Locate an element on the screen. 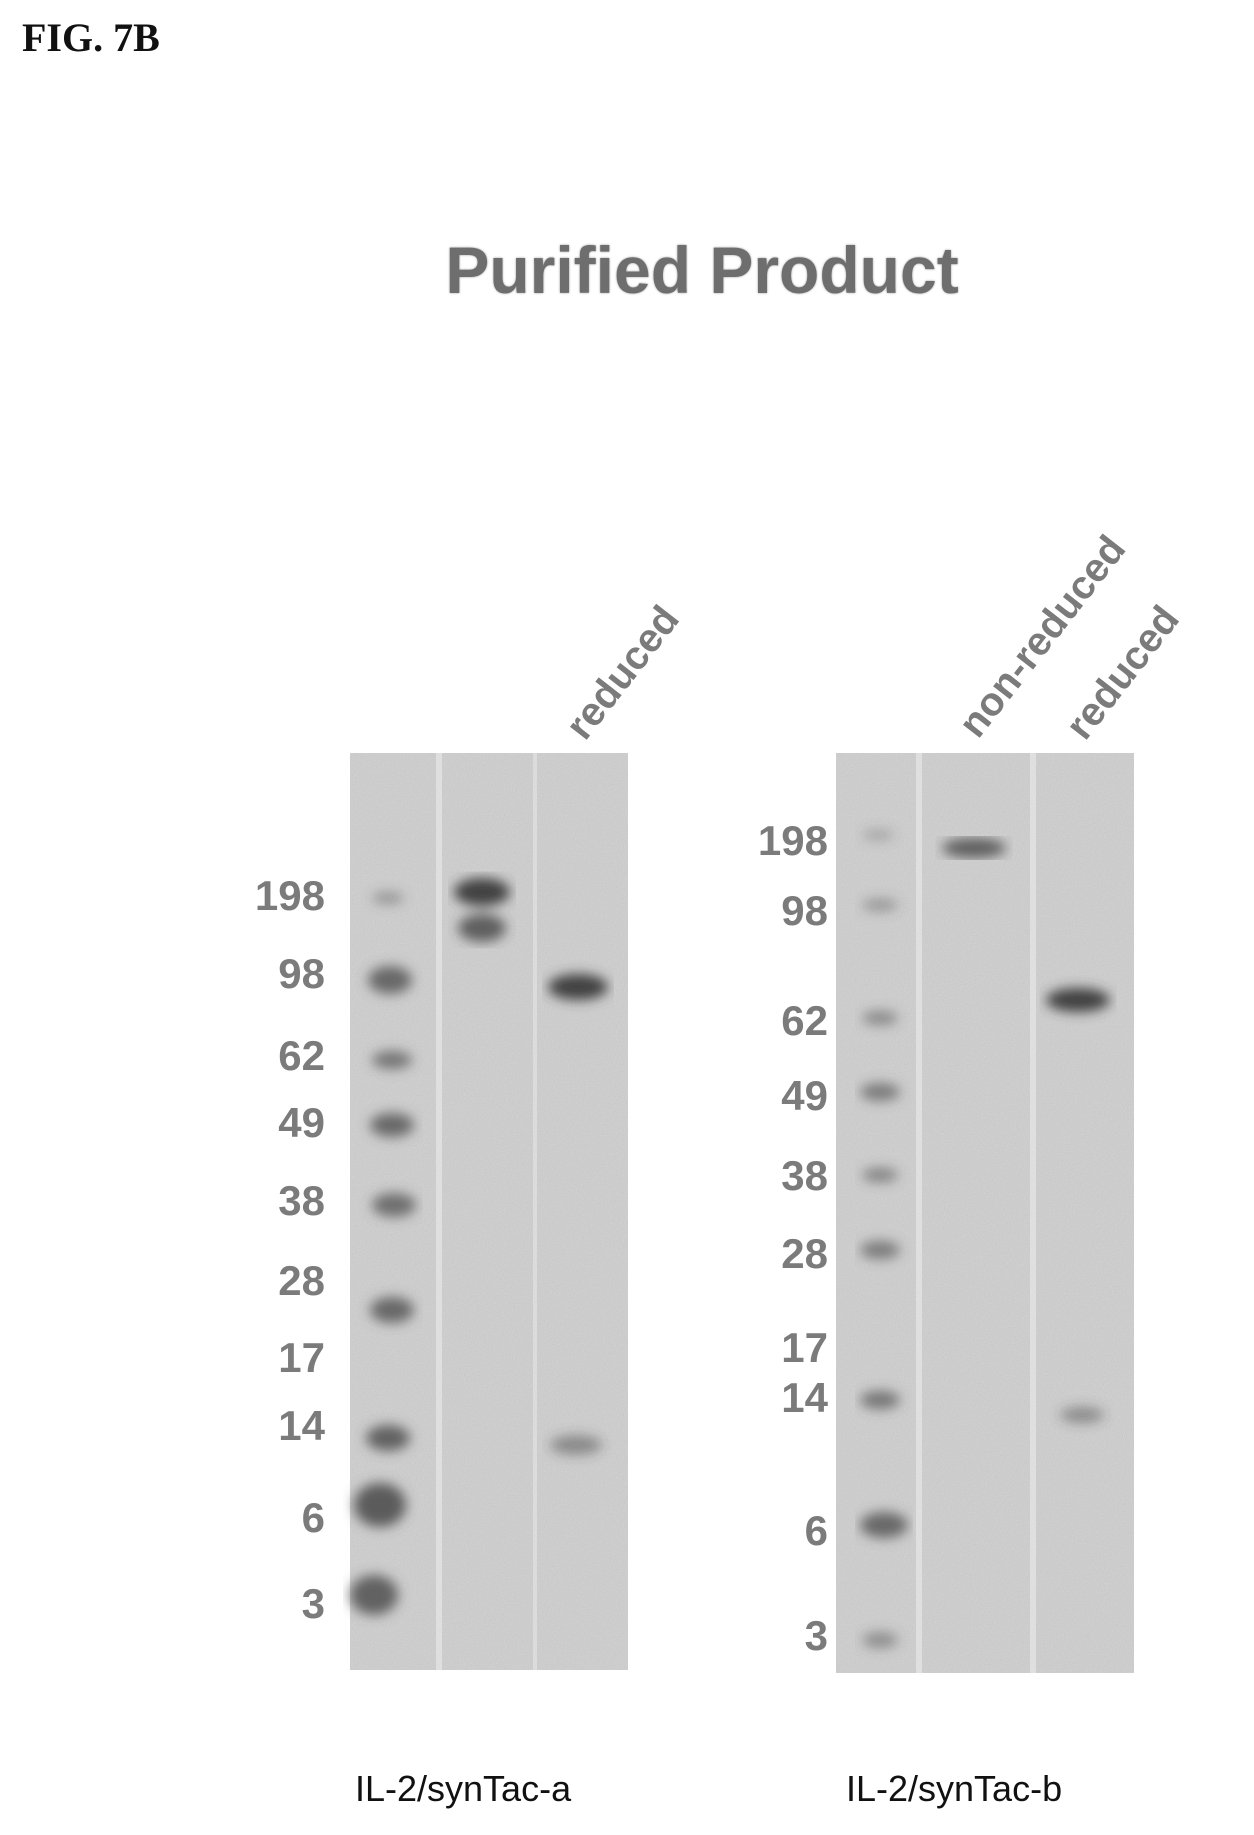 The image size is (1254, 1835). gel-b-lane-2-bands is located at coordinates (974, 848).